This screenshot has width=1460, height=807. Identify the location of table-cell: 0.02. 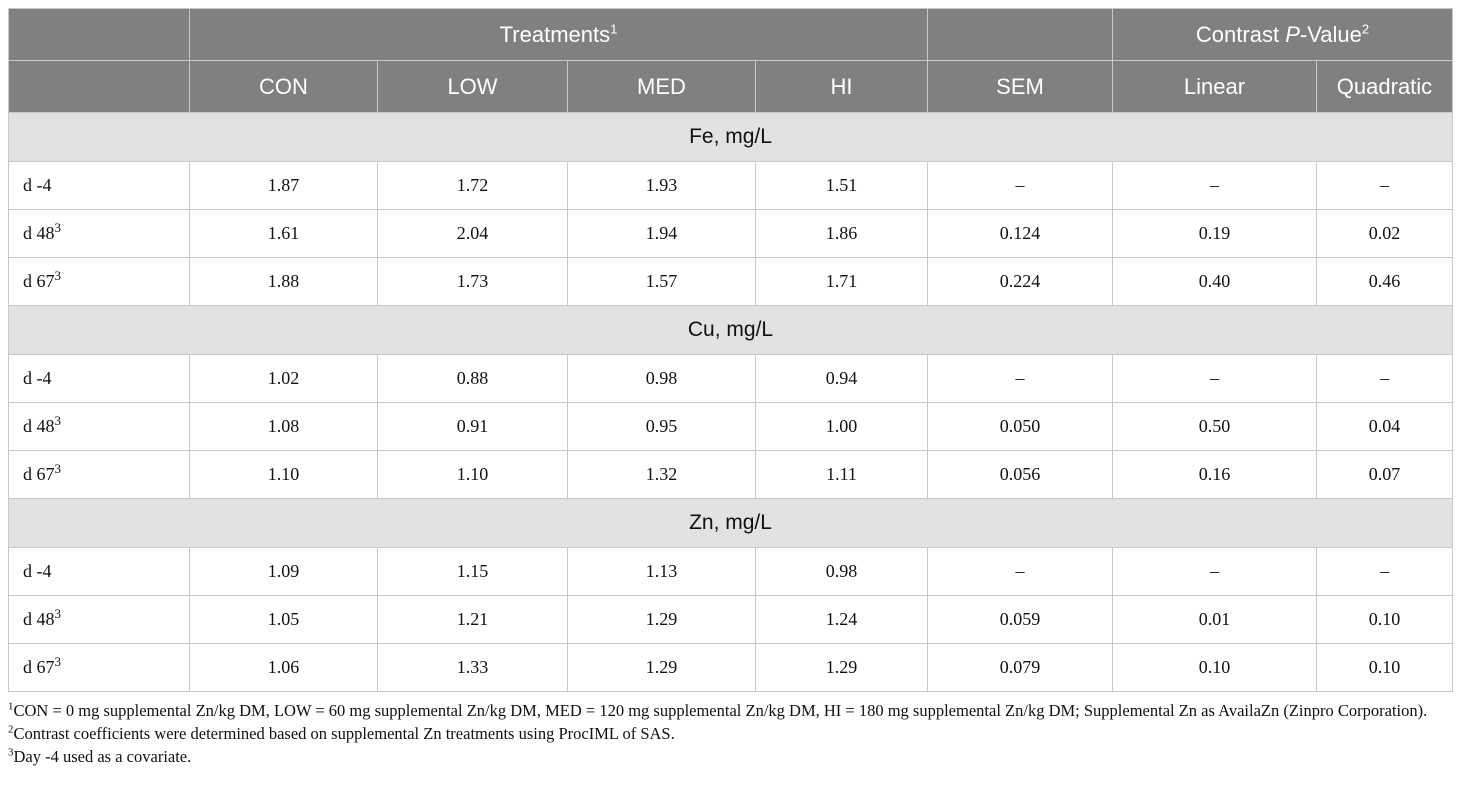
(1384, 233).